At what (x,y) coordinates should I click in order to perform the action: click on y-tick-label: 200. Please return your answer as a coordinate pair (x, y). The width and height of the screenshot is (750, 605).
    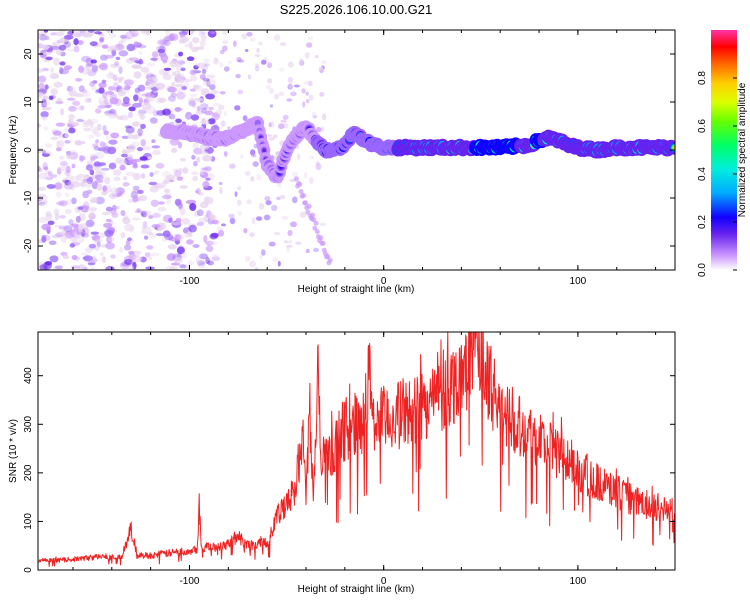
    Looking at the image, I should click on (28, 472).